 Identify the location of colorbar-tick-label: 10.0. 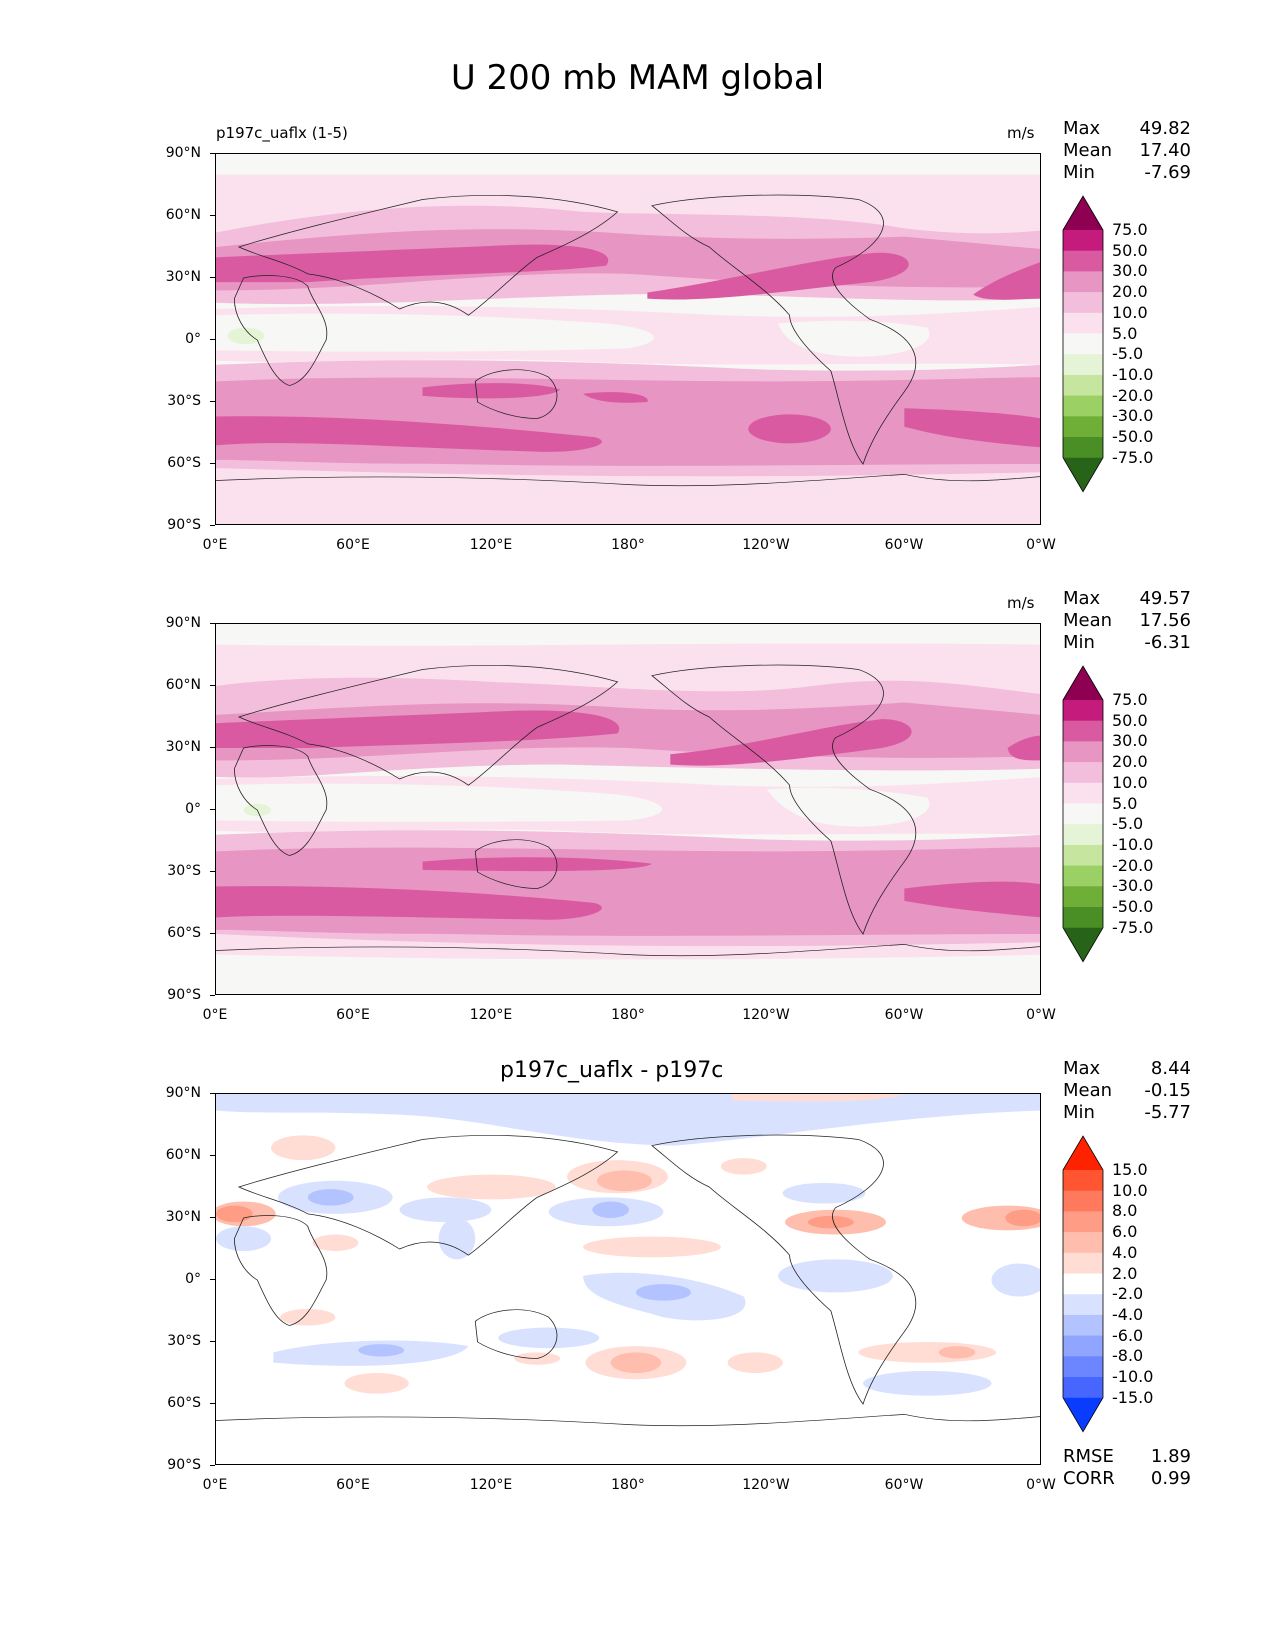
(1130, 1190).